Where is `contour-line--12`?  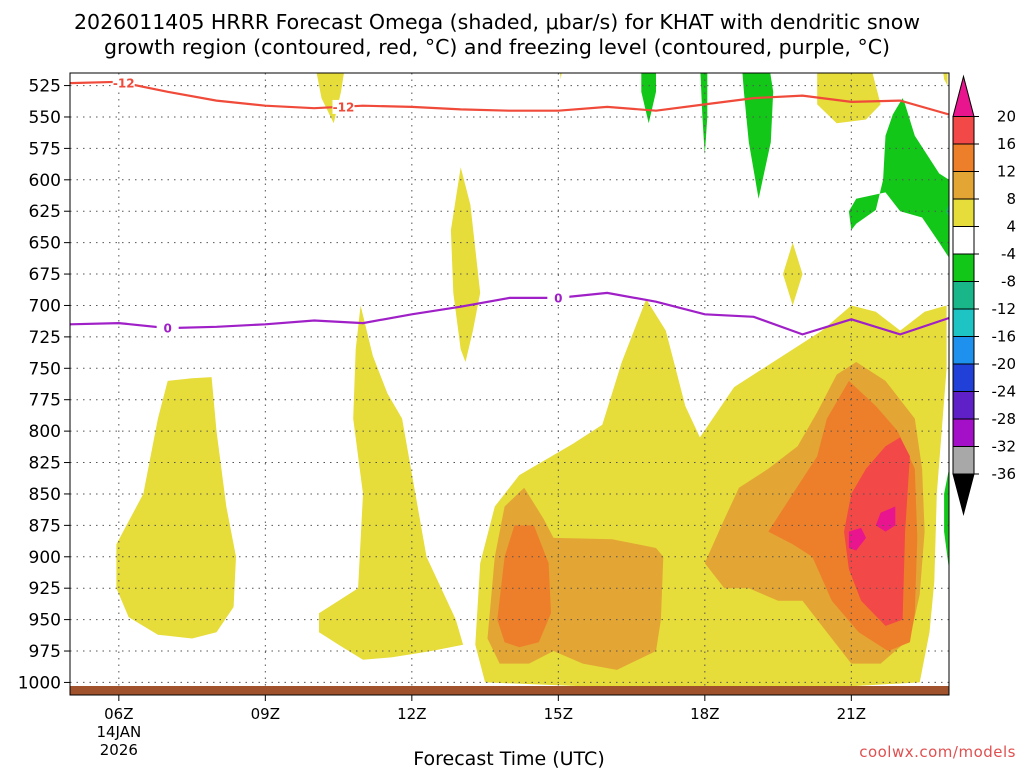 contour-line--12 is located at coordinates (509, 98).